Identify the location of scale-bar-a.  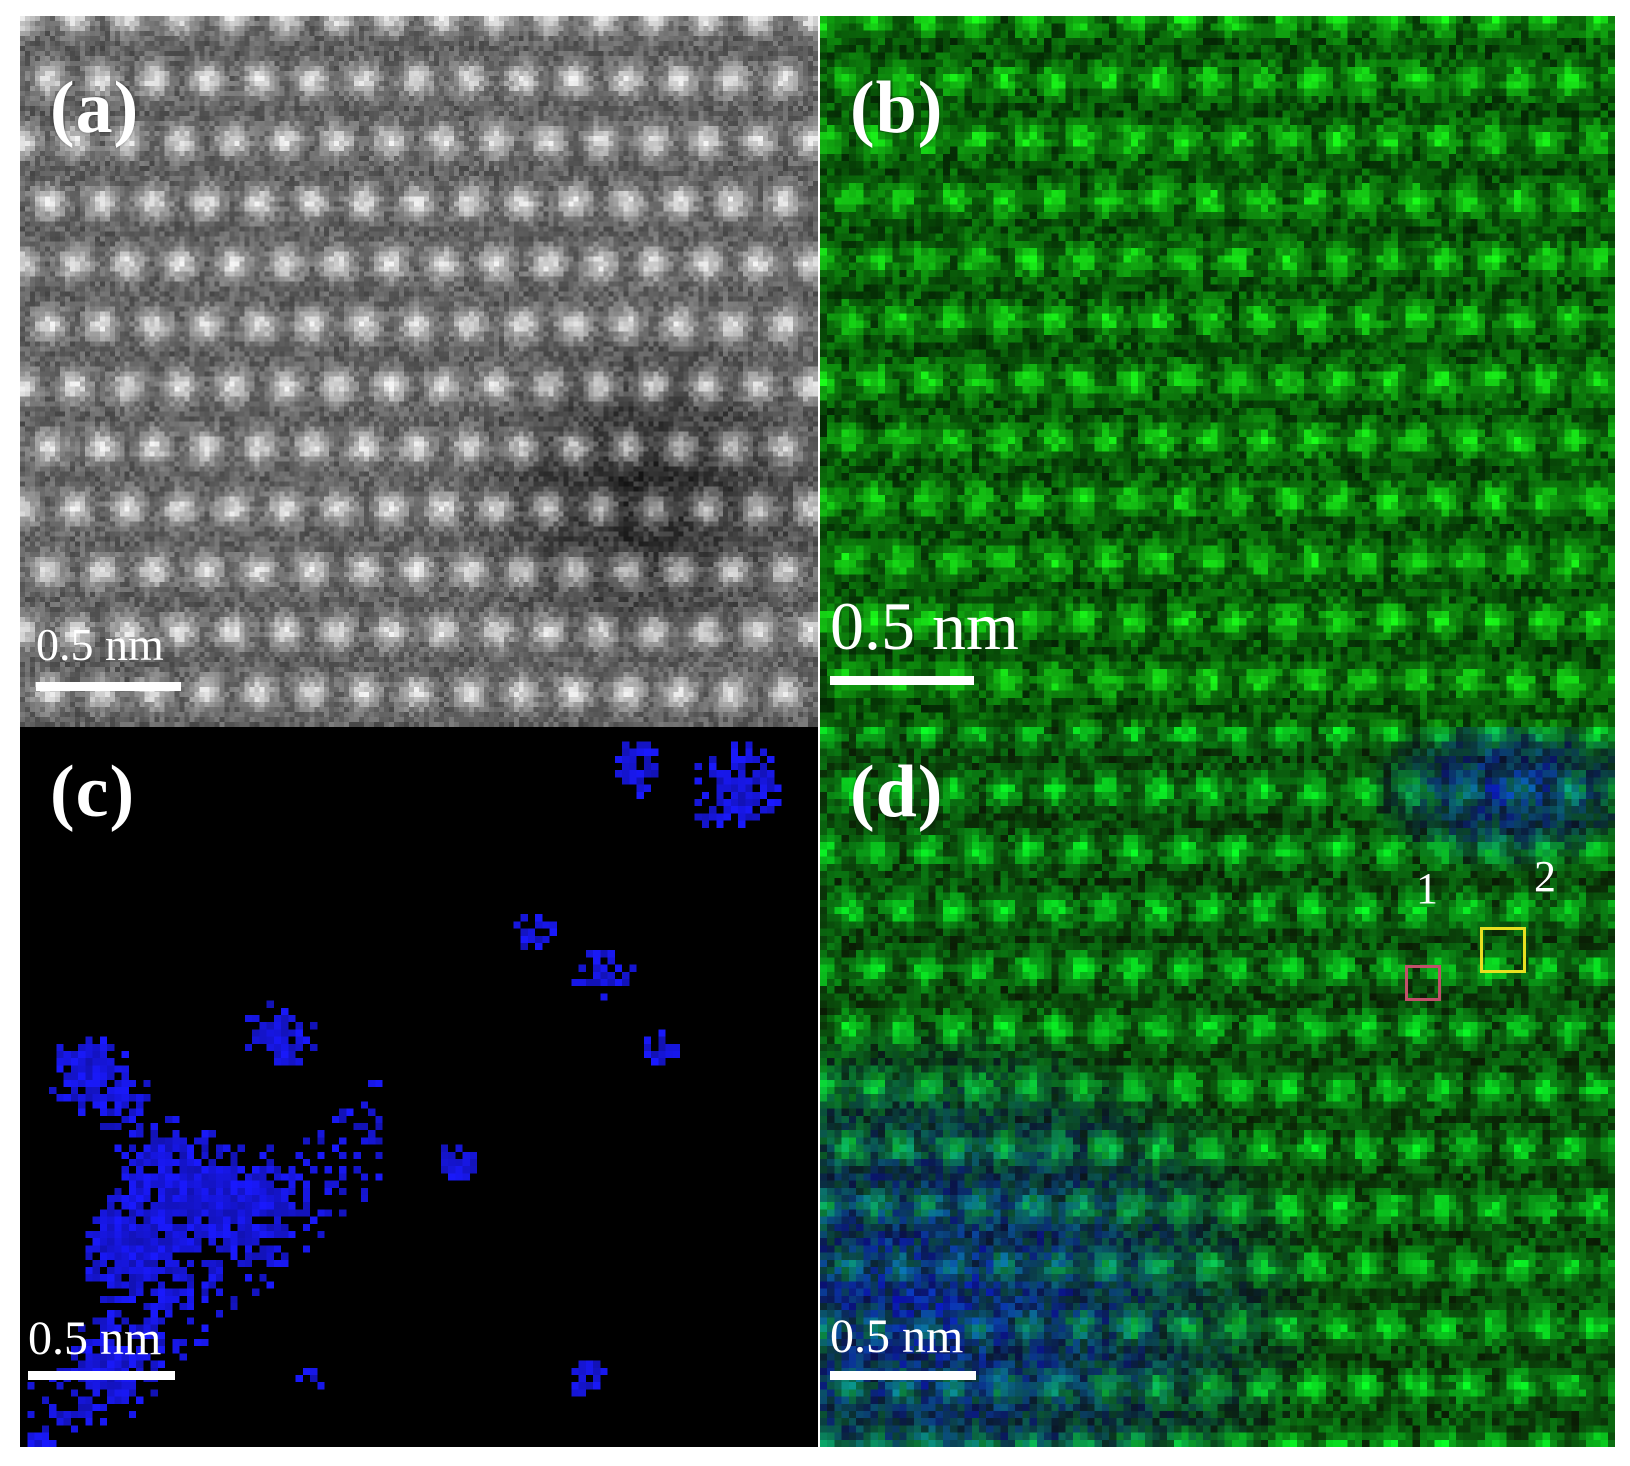
(108, 686).